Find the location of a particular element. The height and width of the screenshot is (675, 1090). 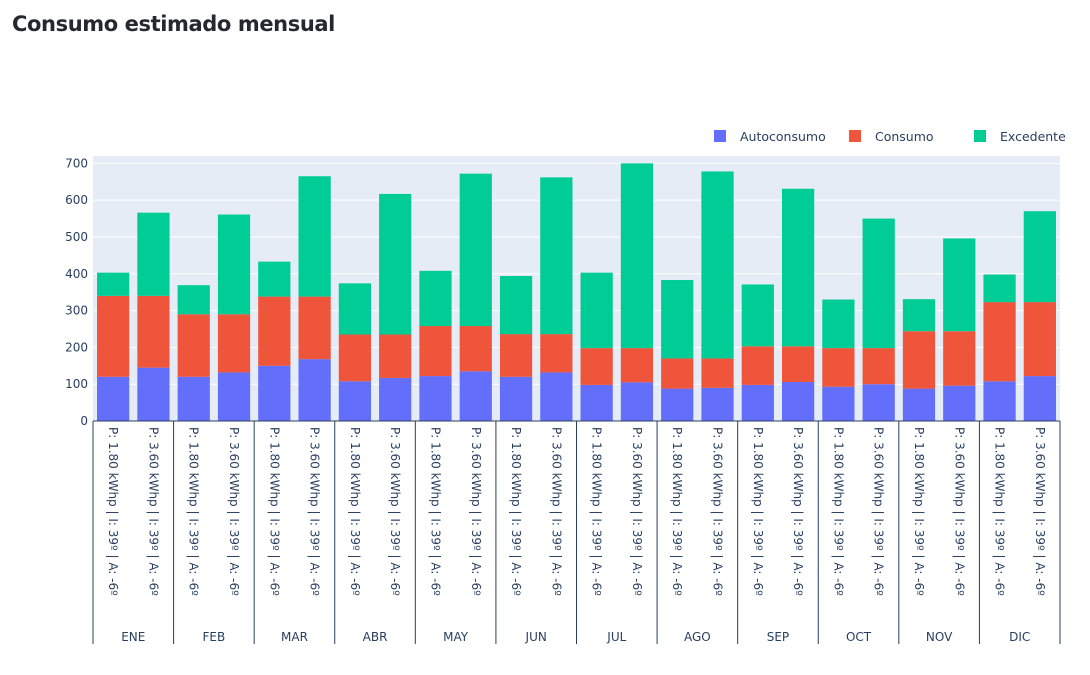

legend-item-excedente: Excedente is located at coordinates (1020, 136).